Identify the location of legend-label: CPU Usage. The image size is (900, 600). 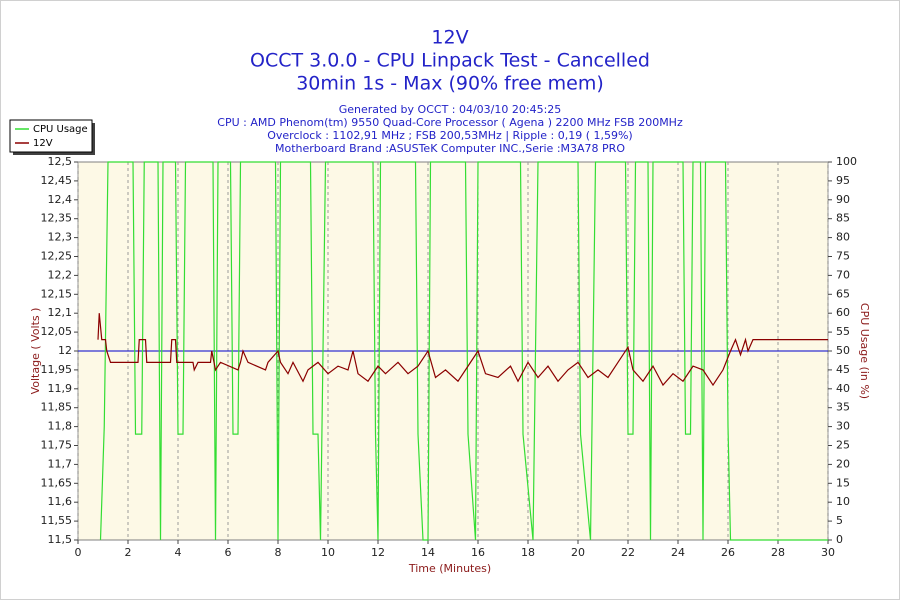
(60, 129).